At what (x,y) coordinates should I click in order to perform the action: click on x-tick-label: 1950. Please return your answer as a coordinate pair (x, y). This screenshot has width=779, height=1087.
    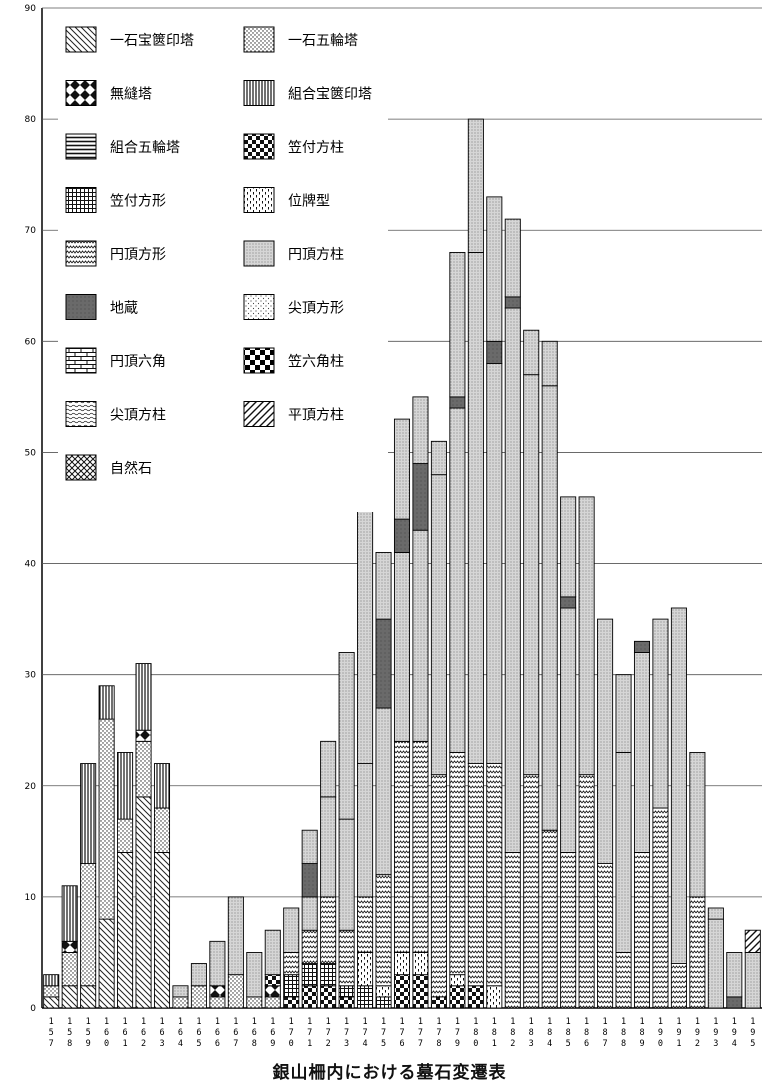
    Looking at the image, I should click on (752, 1033).